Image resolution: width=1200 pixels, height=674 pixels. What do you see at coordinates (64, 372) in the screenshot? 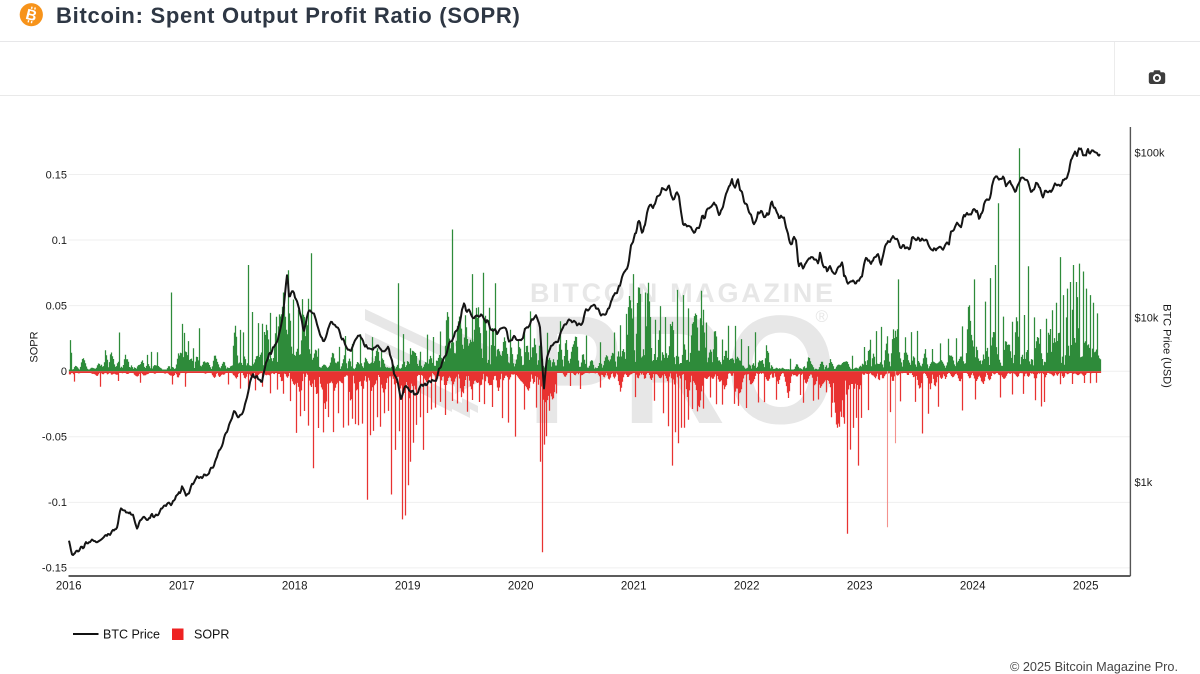
I see `svg-text: 0` at bounding box center [64, 372].